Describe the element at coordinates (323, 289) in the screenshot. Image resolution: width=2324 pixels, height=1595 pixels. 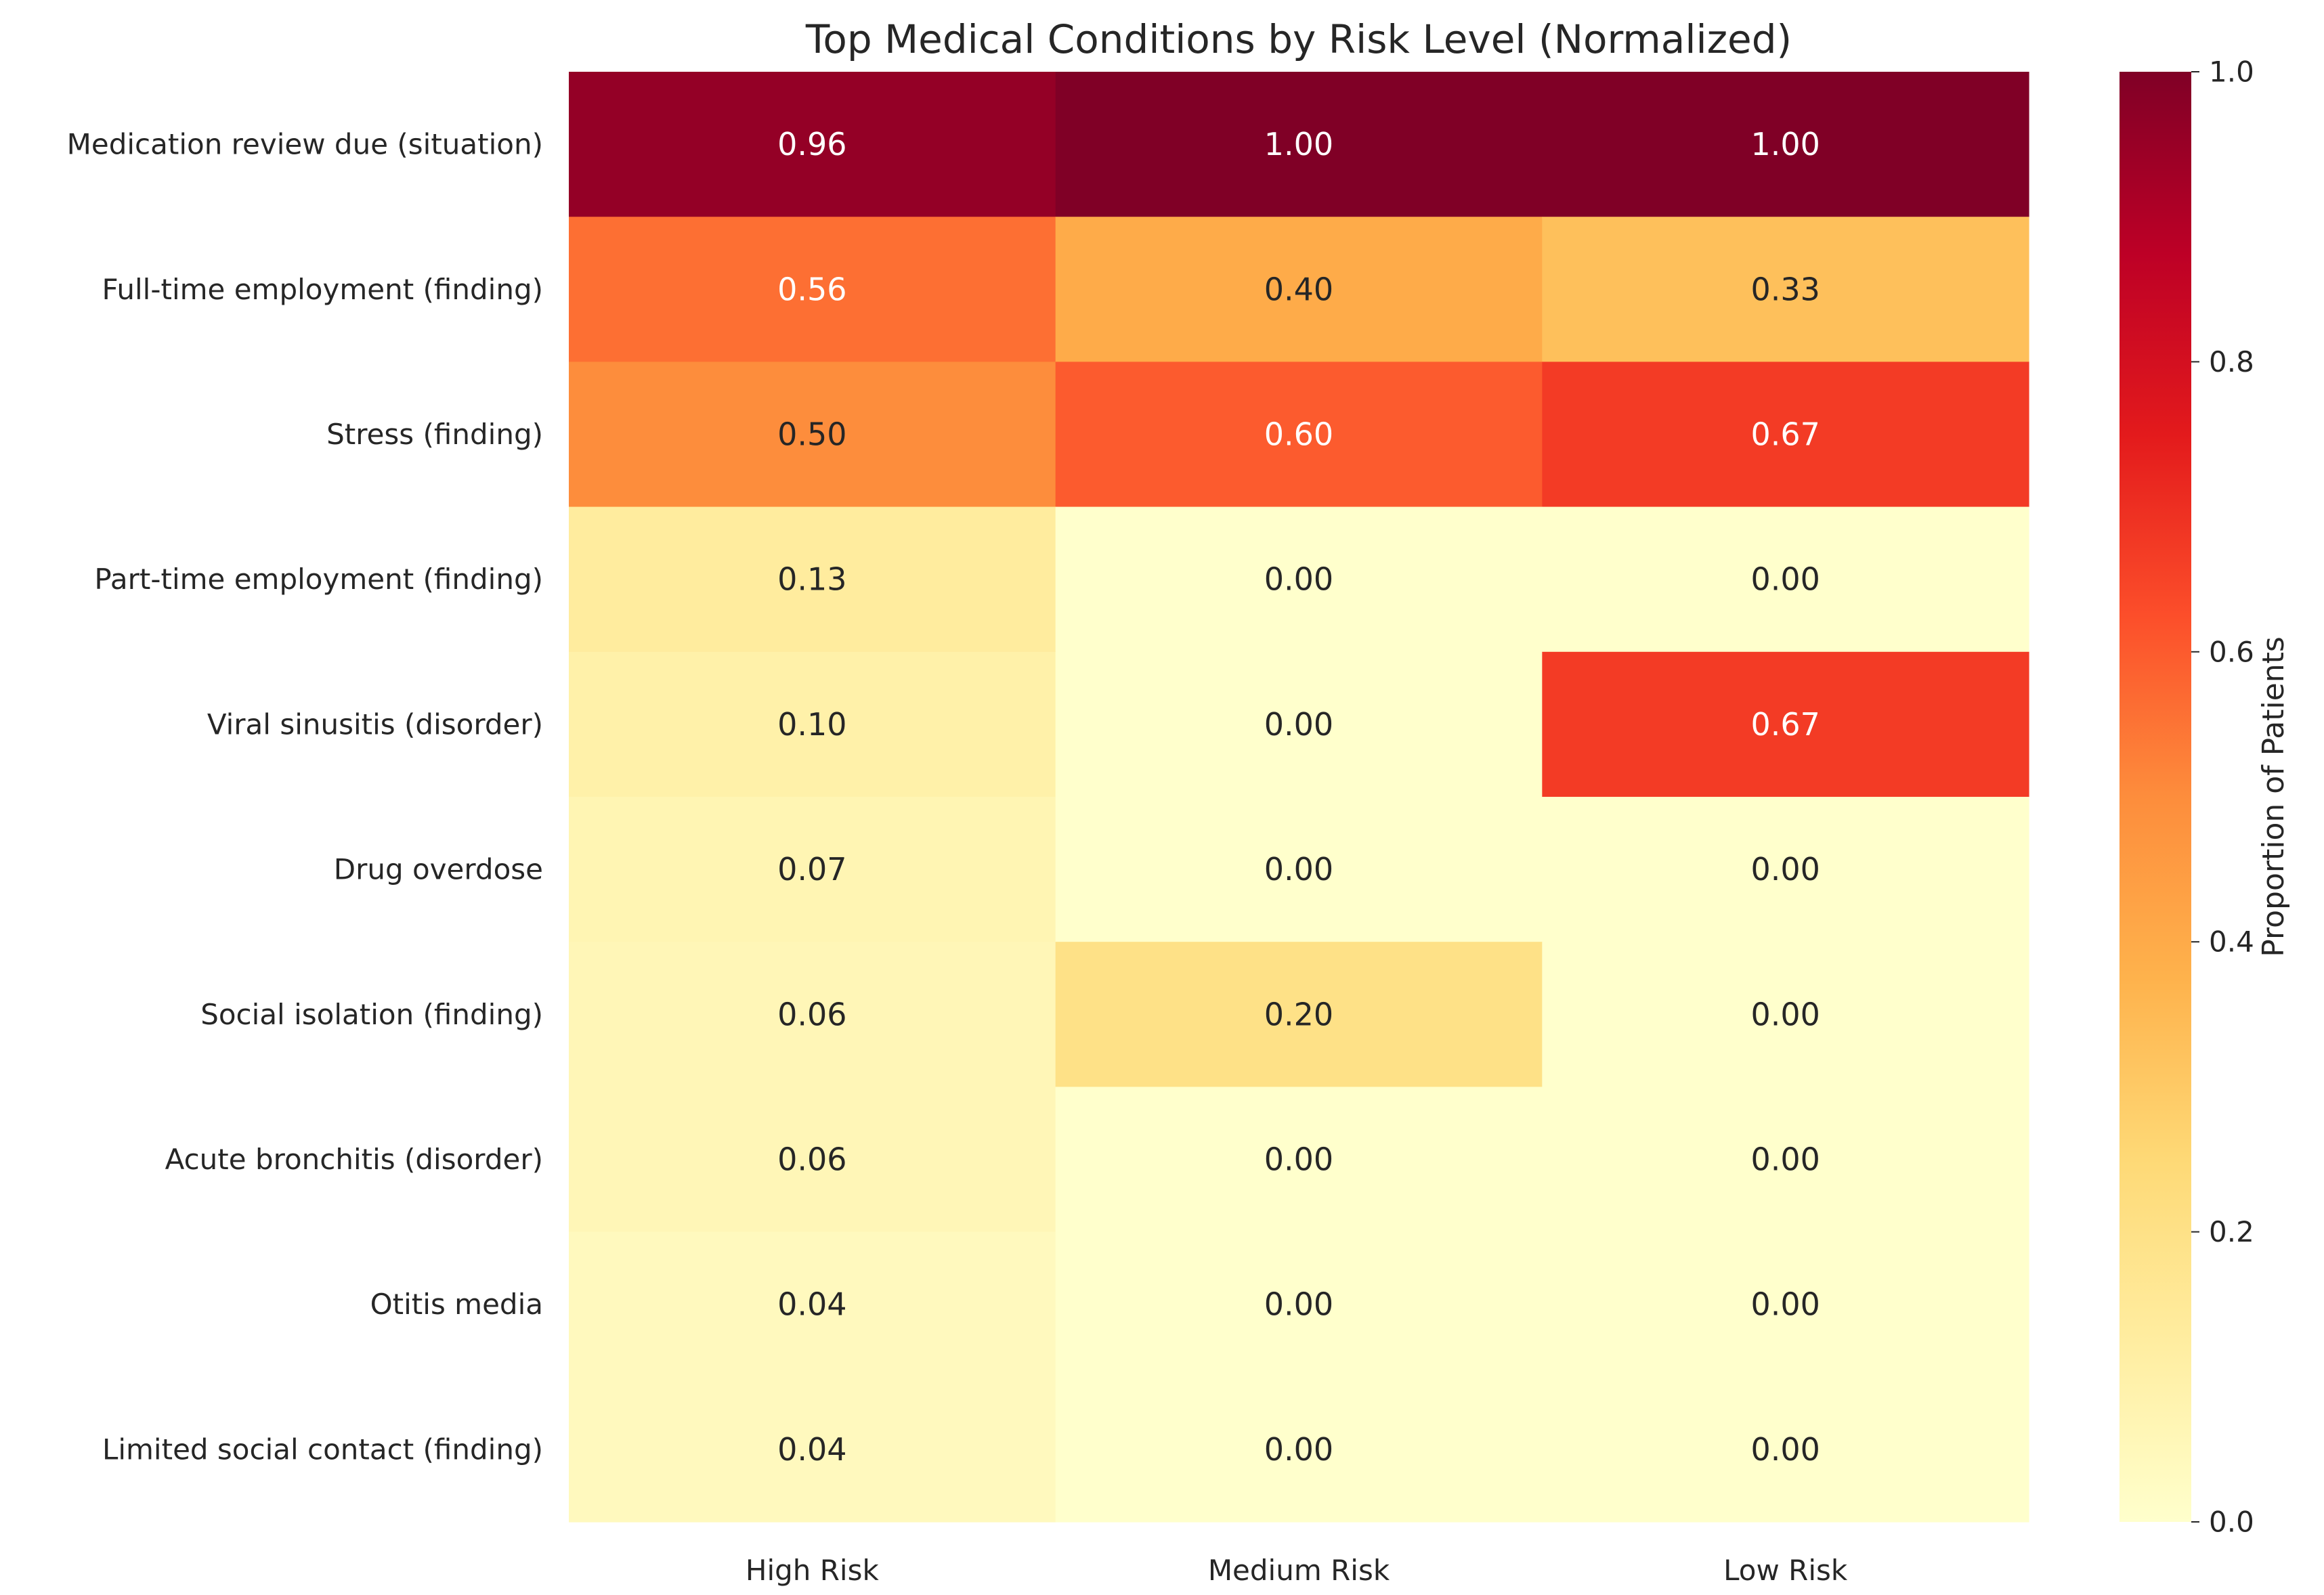
I see `row-label: Full-time employment (finding)` at that location.